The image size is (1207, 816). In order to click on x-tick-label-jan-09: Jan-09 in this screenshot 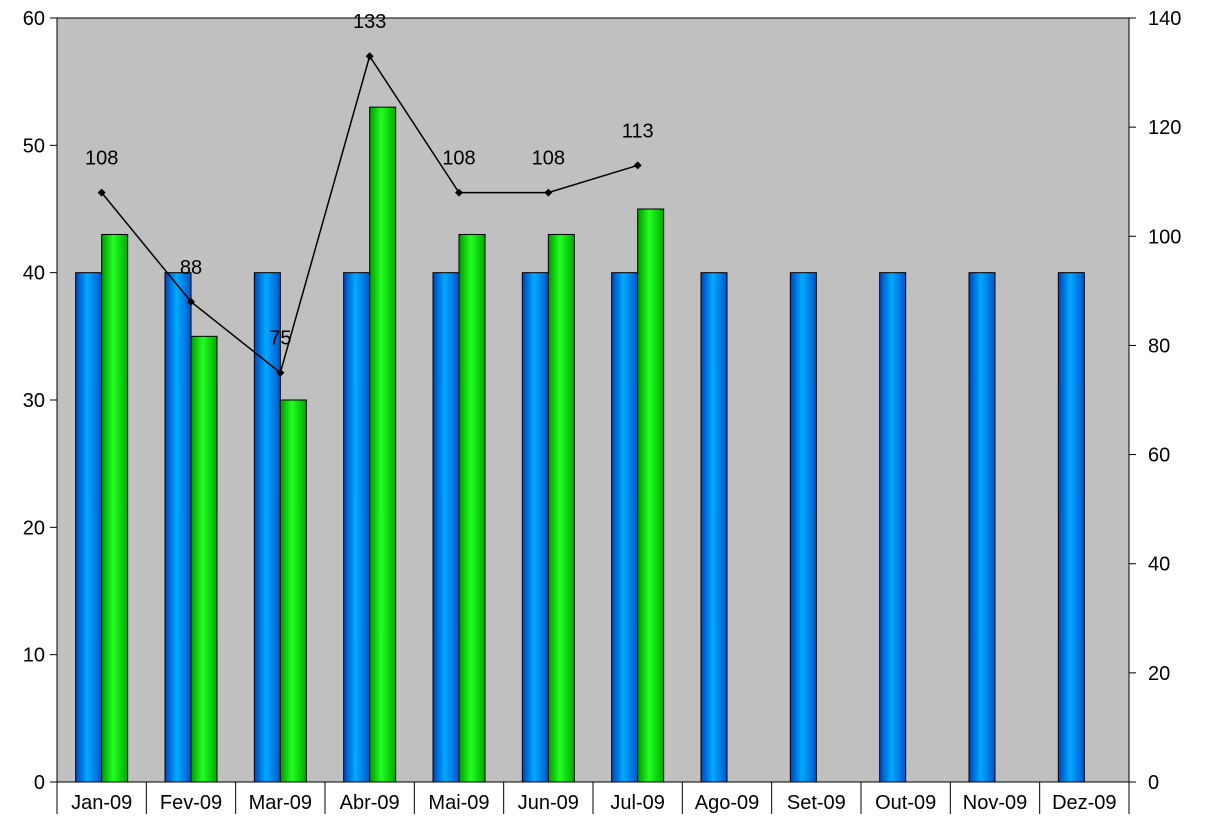, I will do `click(101, 803)`.